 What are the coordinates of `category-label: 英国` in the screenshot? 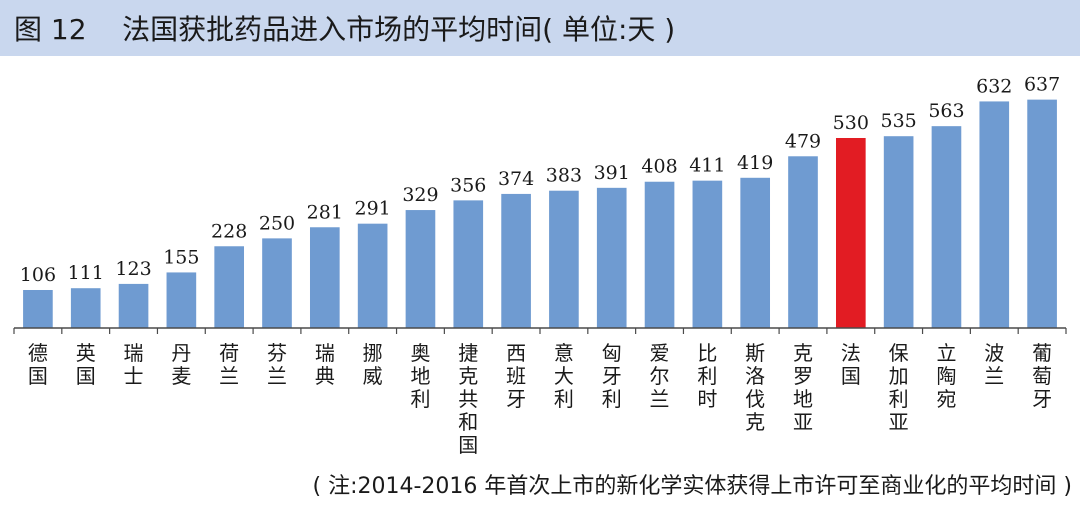 It's located at (86, 364).